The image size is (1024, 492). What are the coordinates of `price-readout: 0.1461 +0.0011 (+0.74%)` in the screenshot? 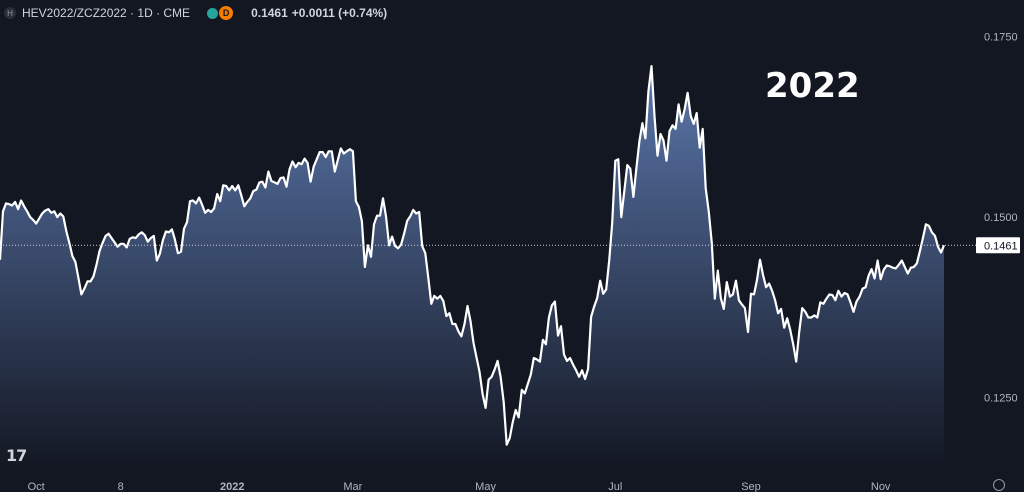 It's located at (319, 13).